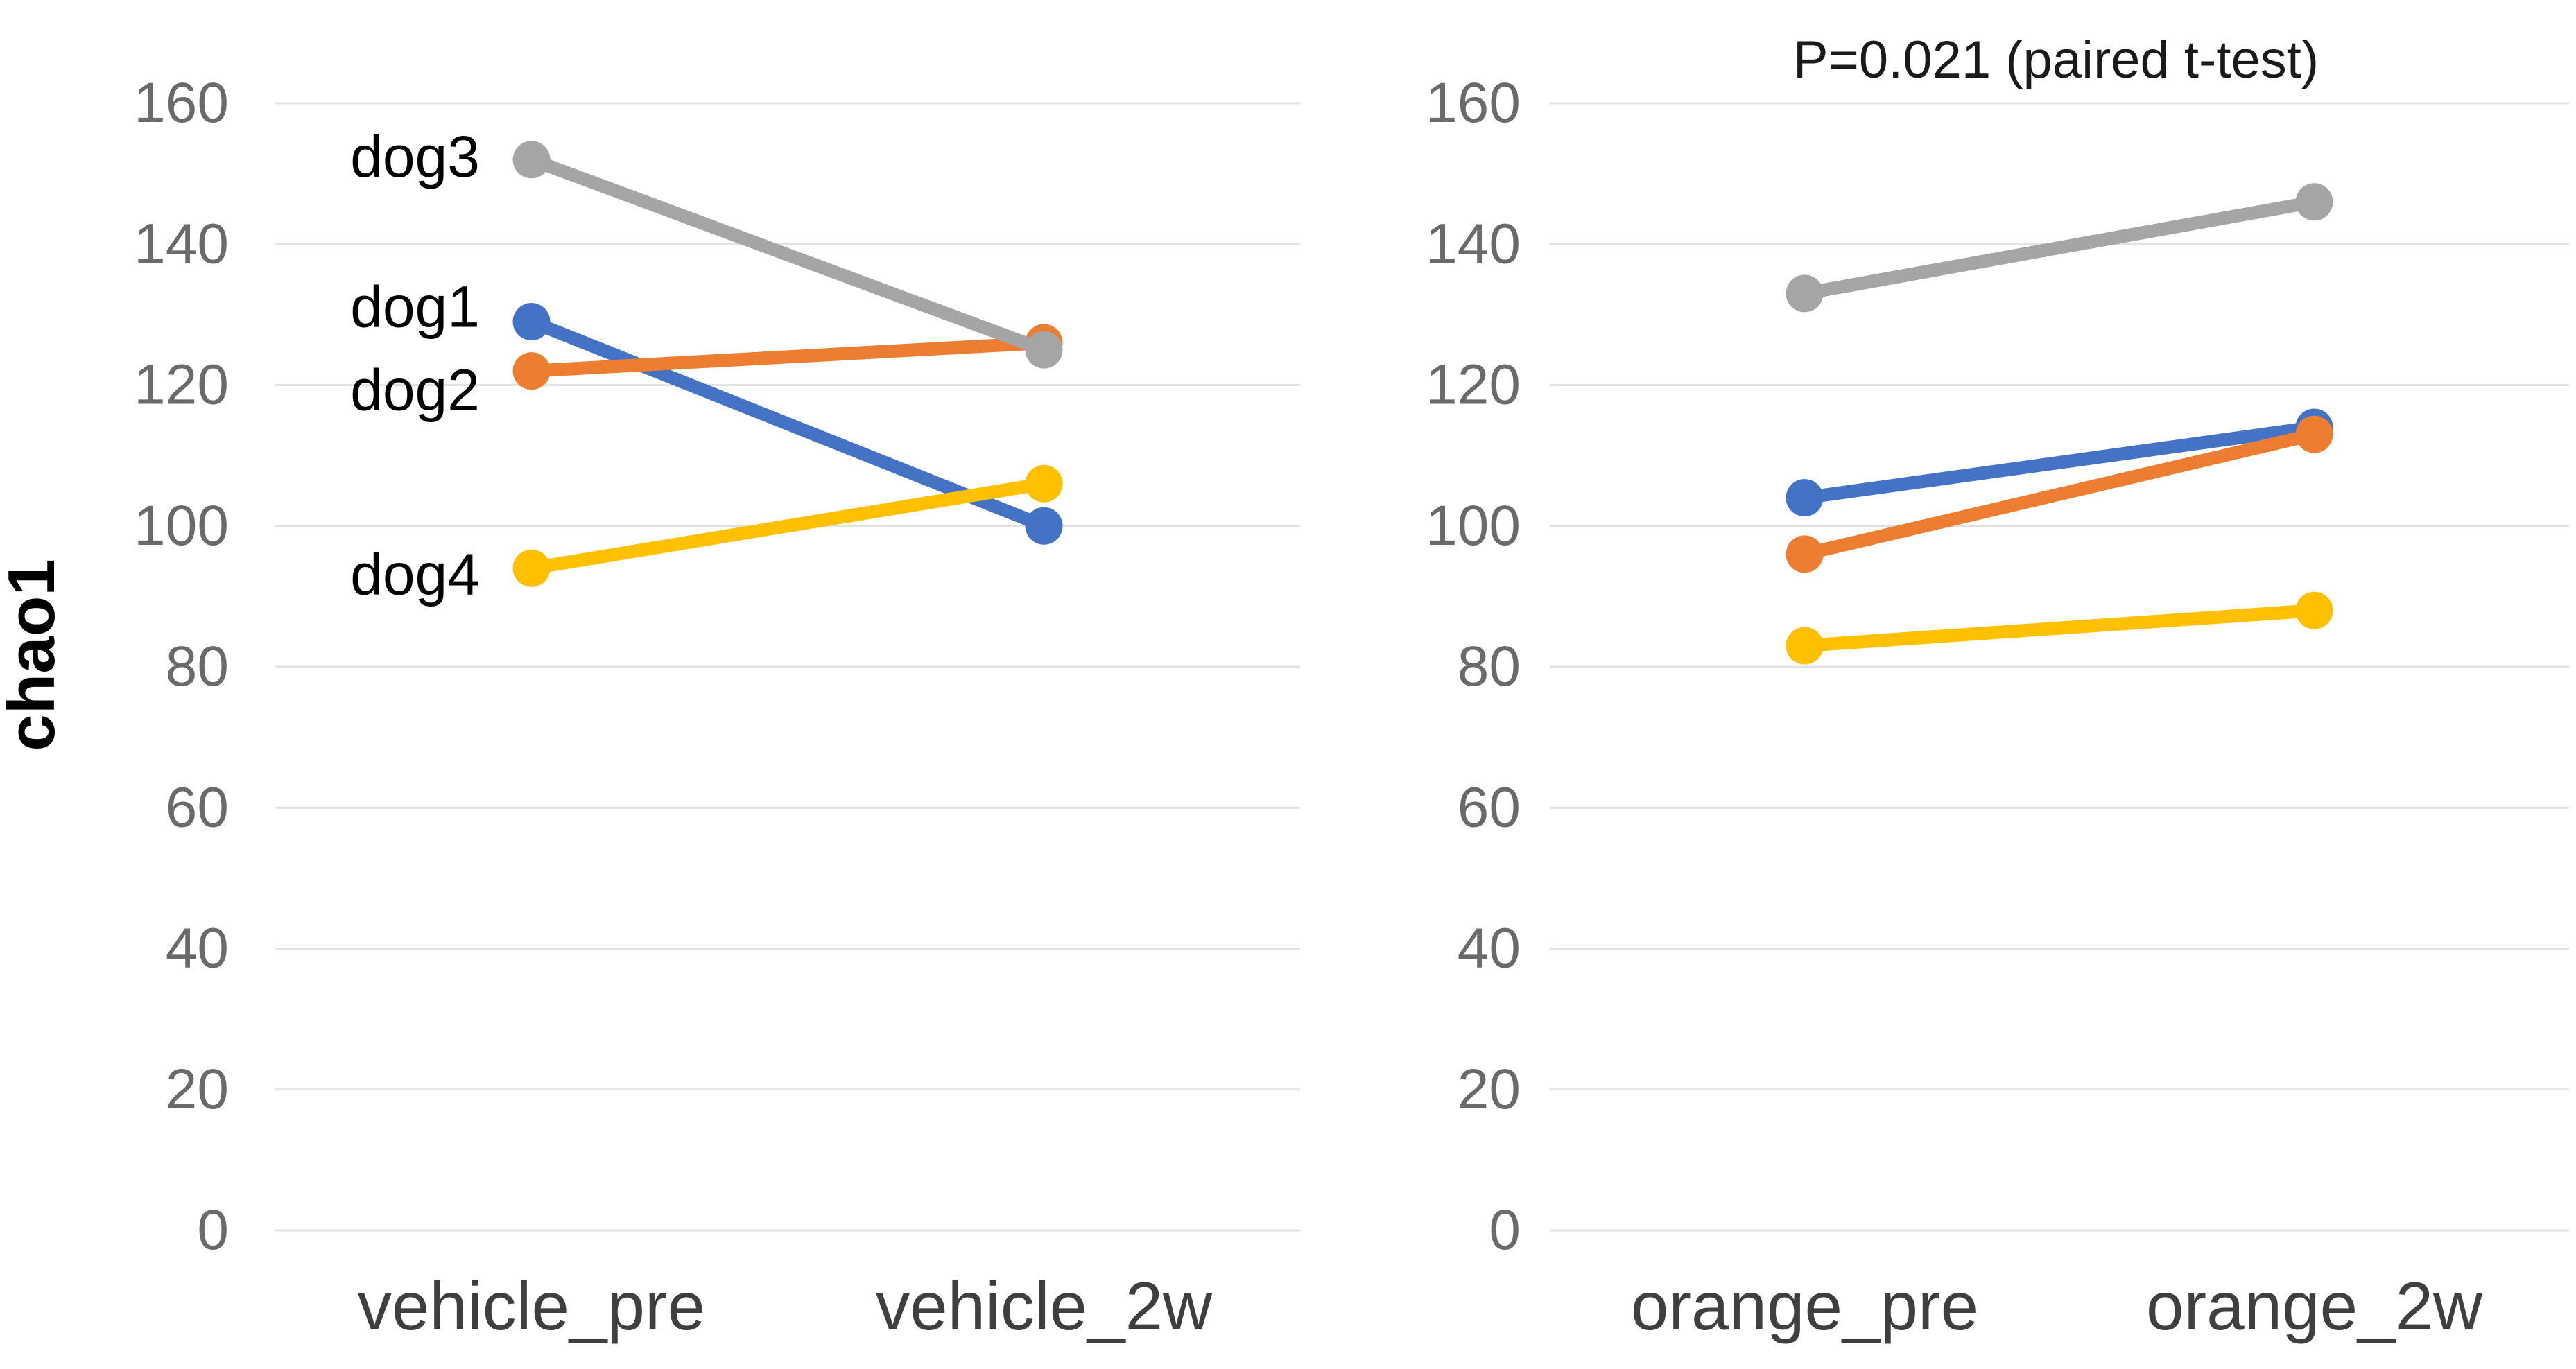  What do you see at coordinates (1805, 498) in the screenshot?
I see `series-point-dog1-orange_pre` at bounding box center [1805, 498].